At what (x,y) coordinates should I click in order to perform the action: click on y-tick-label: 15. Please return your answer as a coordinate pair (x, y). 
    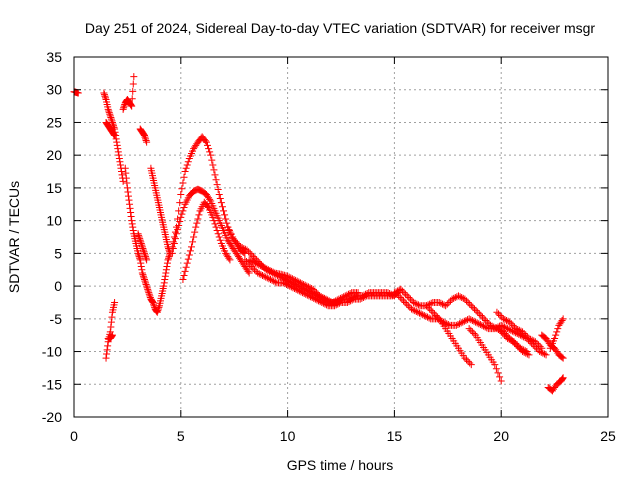
    Looking at the image, I should click on (54, 188).